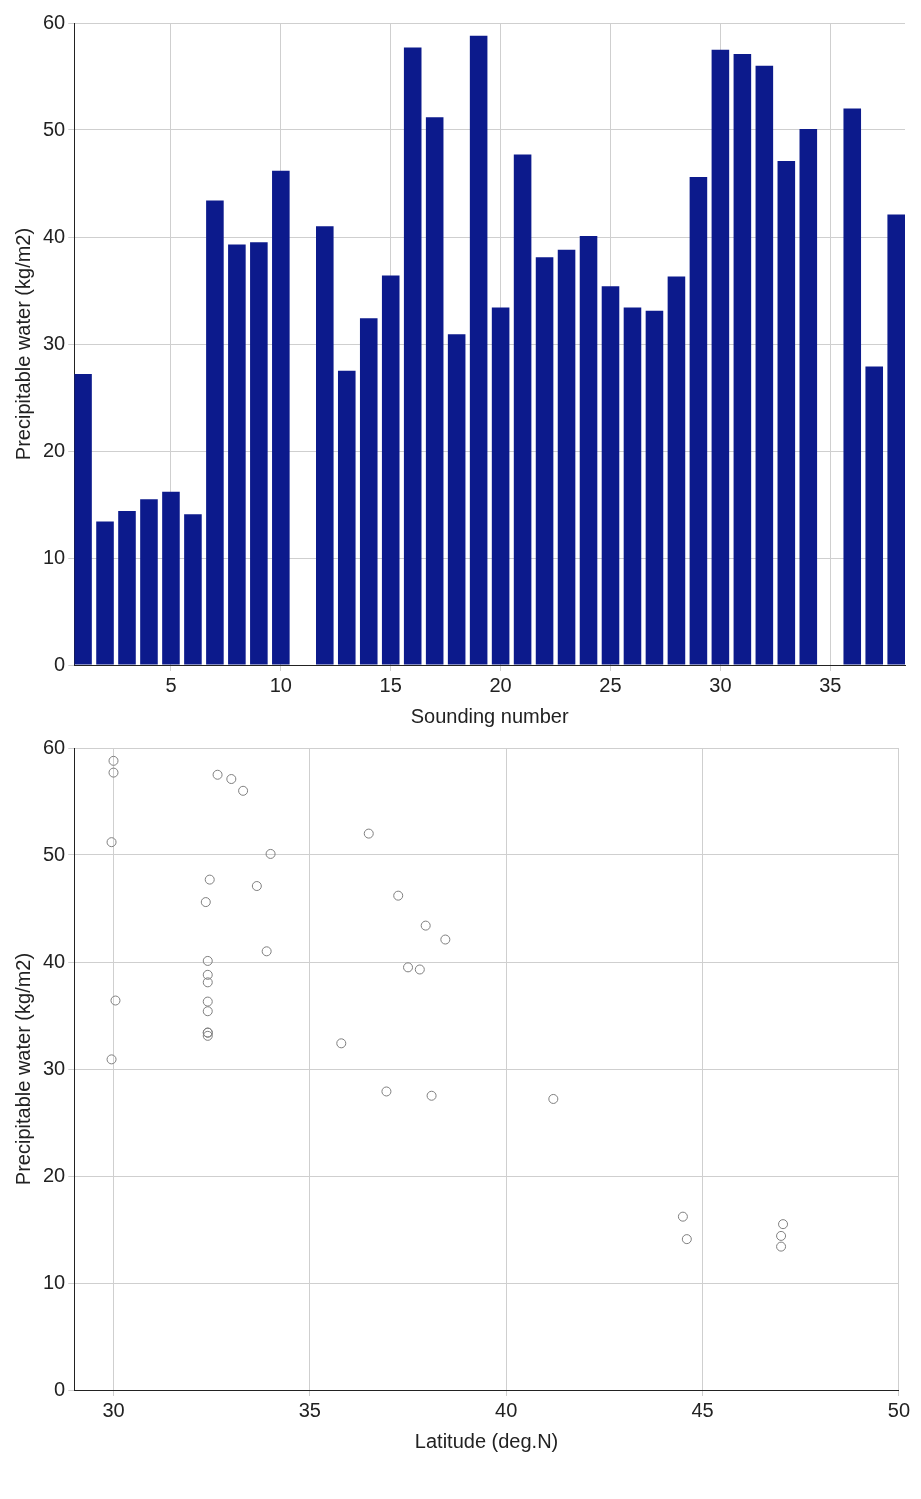 This screenshot has height=1499, width=921. Describe the element at coordinates (390, 684) in the screenshot. I see `x-tick-label: 15` at that location.